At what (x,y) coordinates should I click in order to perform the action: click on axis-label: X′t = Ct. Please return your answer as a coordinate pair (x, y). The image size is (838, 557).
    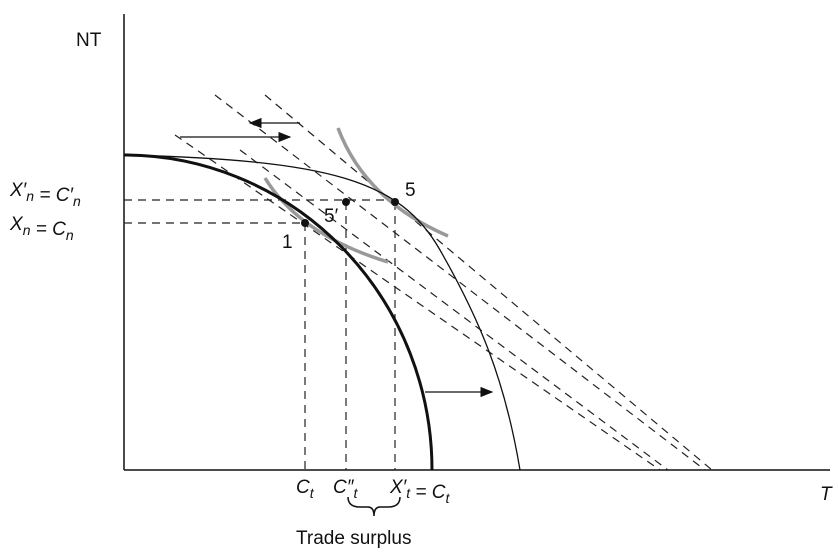
    Looking at the image, I should click on (420, 491).